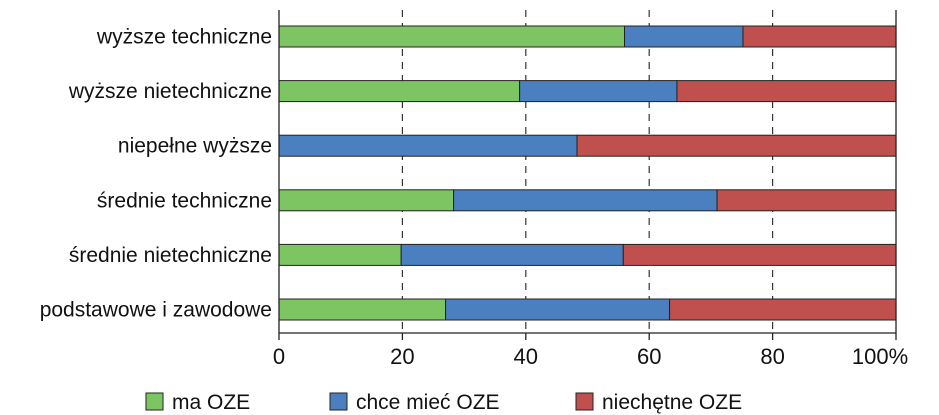  I want to click on legend-label: niechętne OZE, so click(672, 402).